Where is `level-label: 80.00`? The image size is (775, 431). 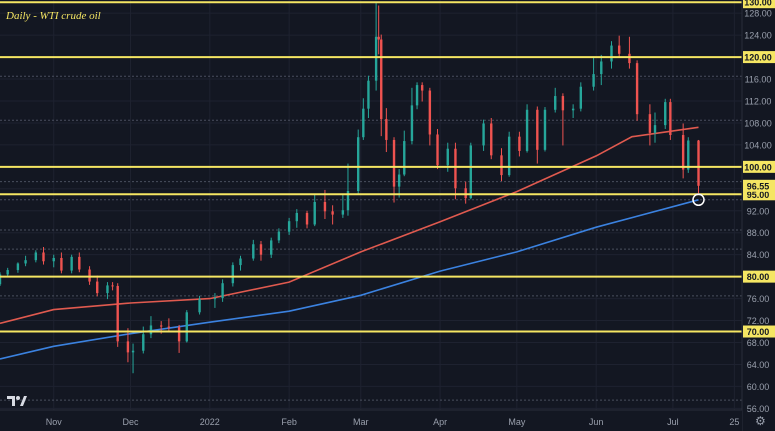 level-label: 80.00 is located at coordinates (758, 277).